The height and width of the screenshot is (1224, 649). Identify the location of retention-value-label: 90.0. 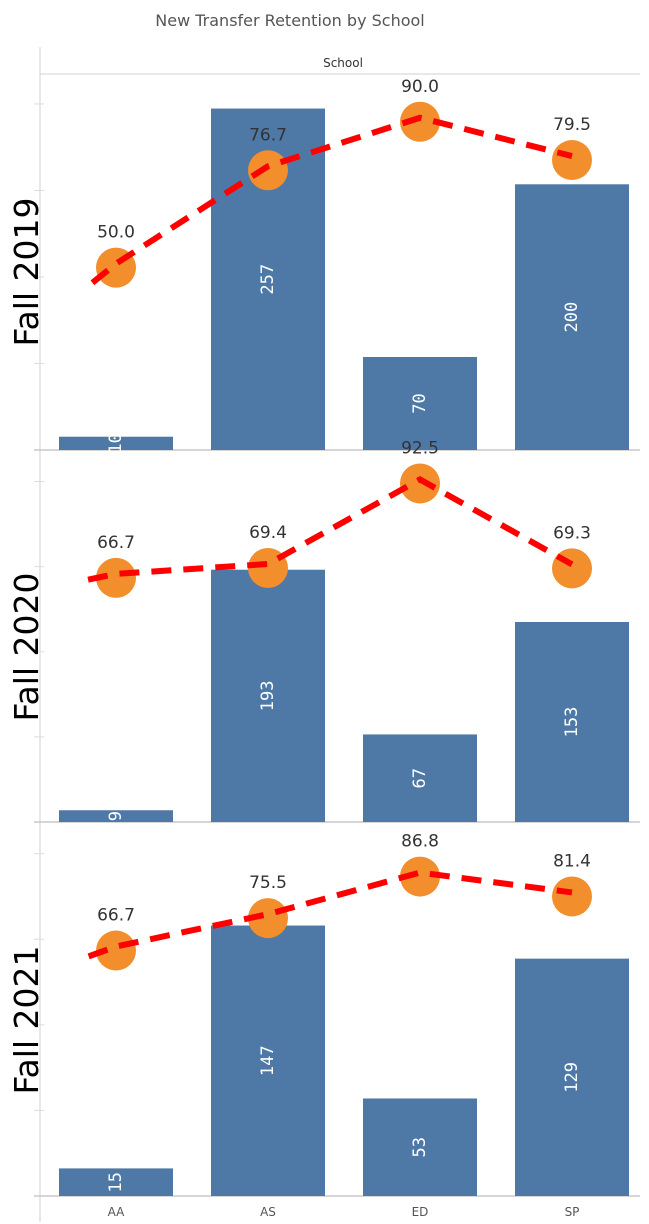
(420, 87).